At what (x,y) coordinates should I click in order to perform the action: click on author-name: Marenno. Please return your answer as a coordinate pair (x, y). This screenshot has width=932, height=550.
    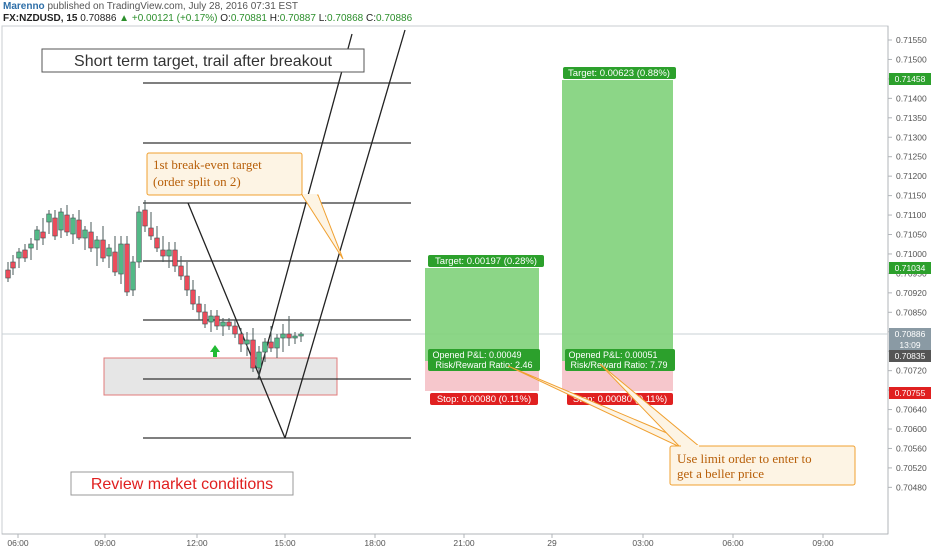
    Looking at the image, I should click on (24, 6).